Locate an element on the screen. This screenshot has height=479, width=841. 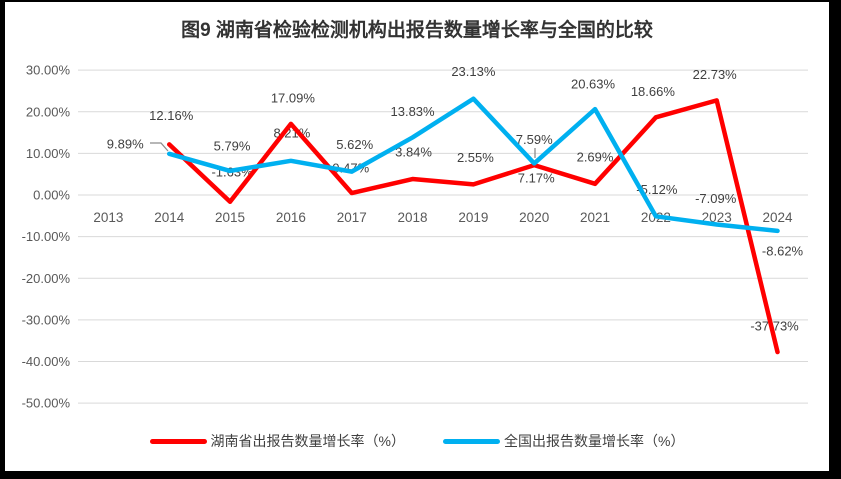
legend-label-hunan: 湖南省出报告数量增长率（%） is located at coordinates (307, 441).